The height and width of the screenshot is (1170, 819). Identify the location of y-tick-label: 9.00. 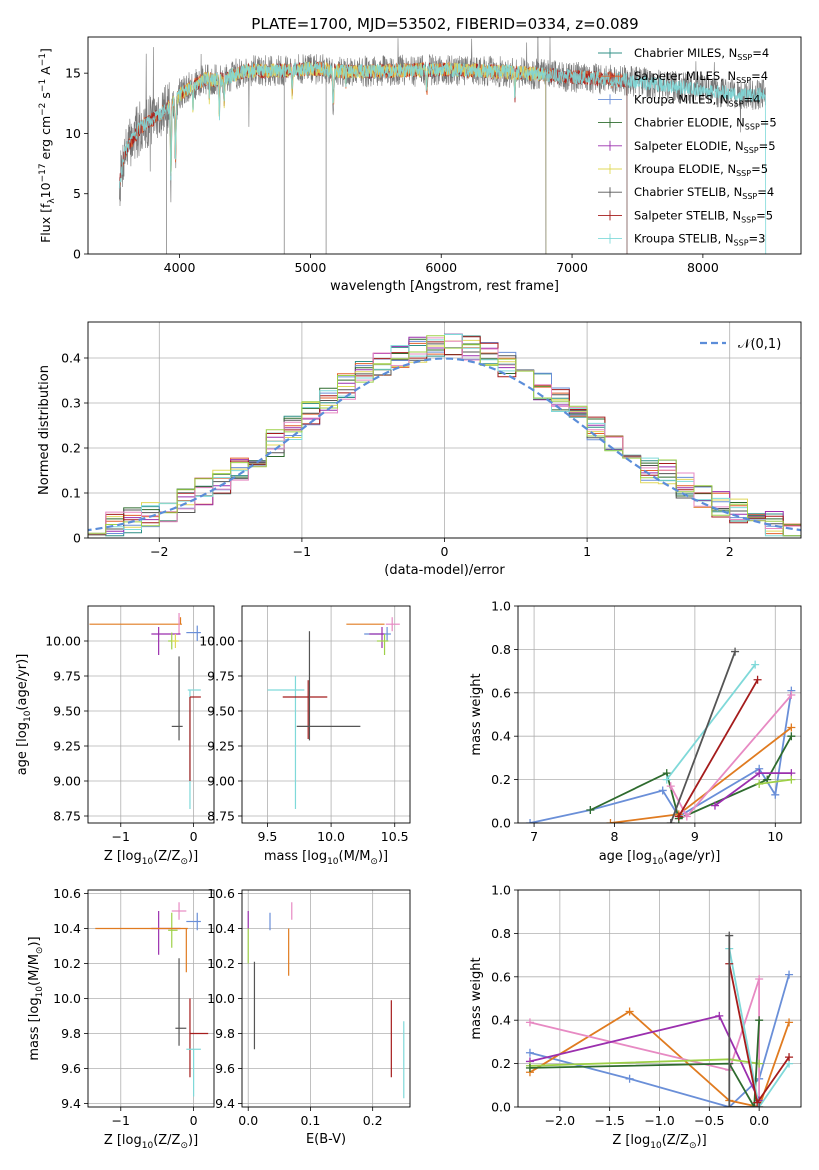
(67, 781).